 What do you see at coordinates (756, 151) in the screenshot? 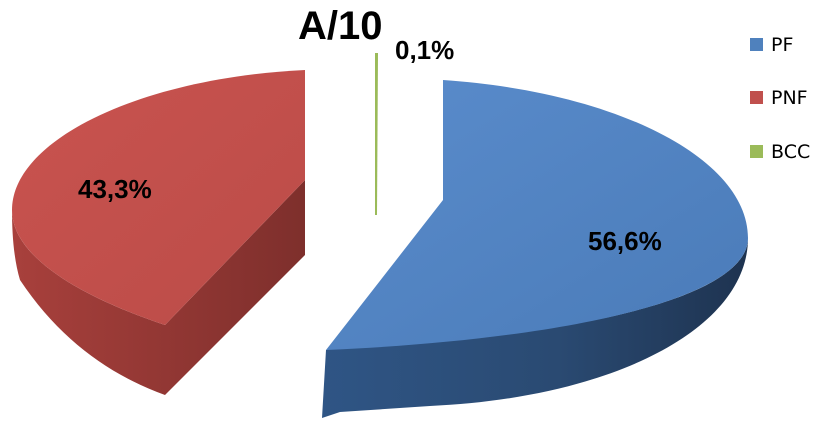
I see `legend-swatch-bcc` at bounding box center [756, 151].